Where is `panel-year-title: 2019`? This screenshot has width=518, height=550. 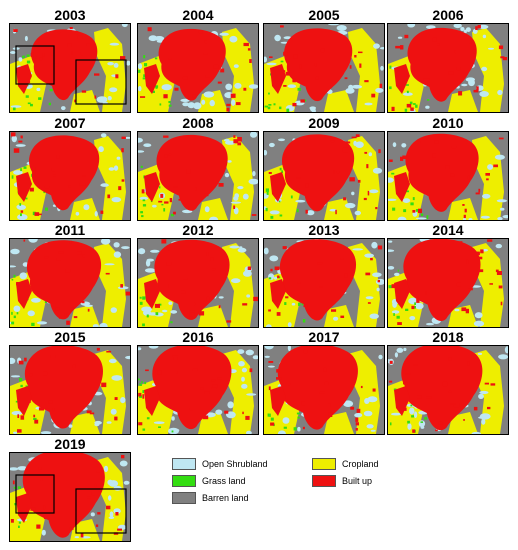 panel-year-title: 2019 is located at coordinates (70, 444).